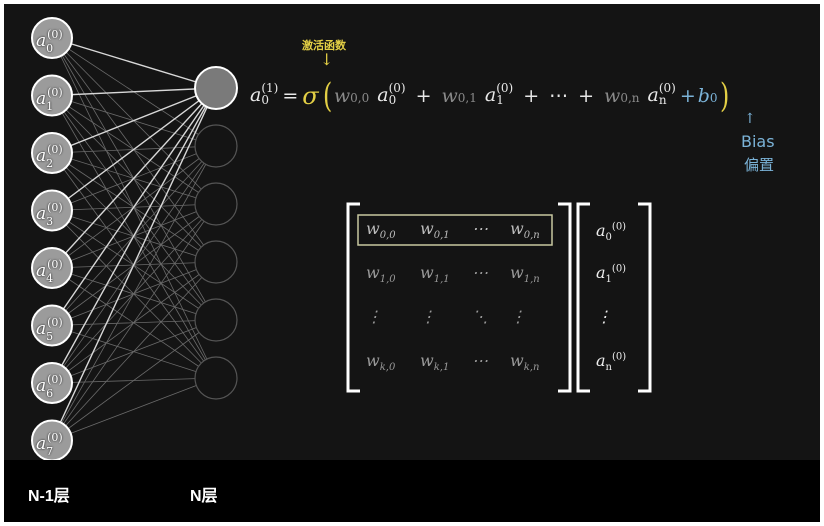  What do you see at coordinates (525, 362) in the screenshot?
I see `matrix-cell: wk,n` at bounding box center [525, 362].